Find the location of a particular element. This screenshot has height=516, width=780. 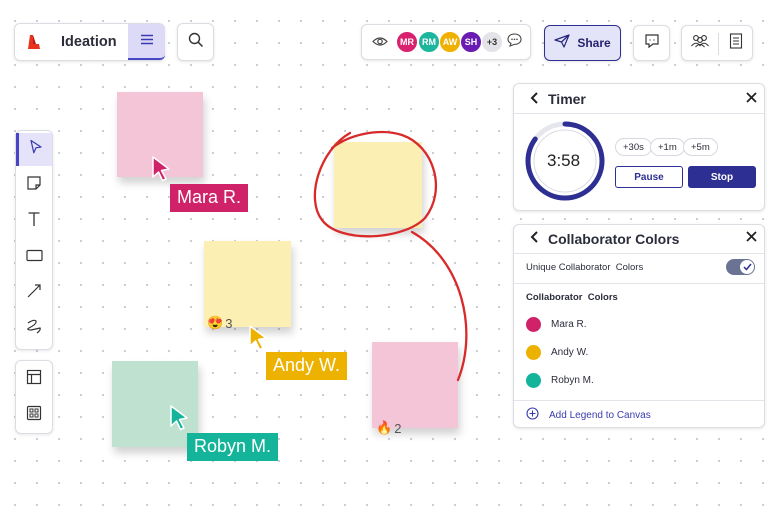

templates-icon is located at coordinates (34, 415).